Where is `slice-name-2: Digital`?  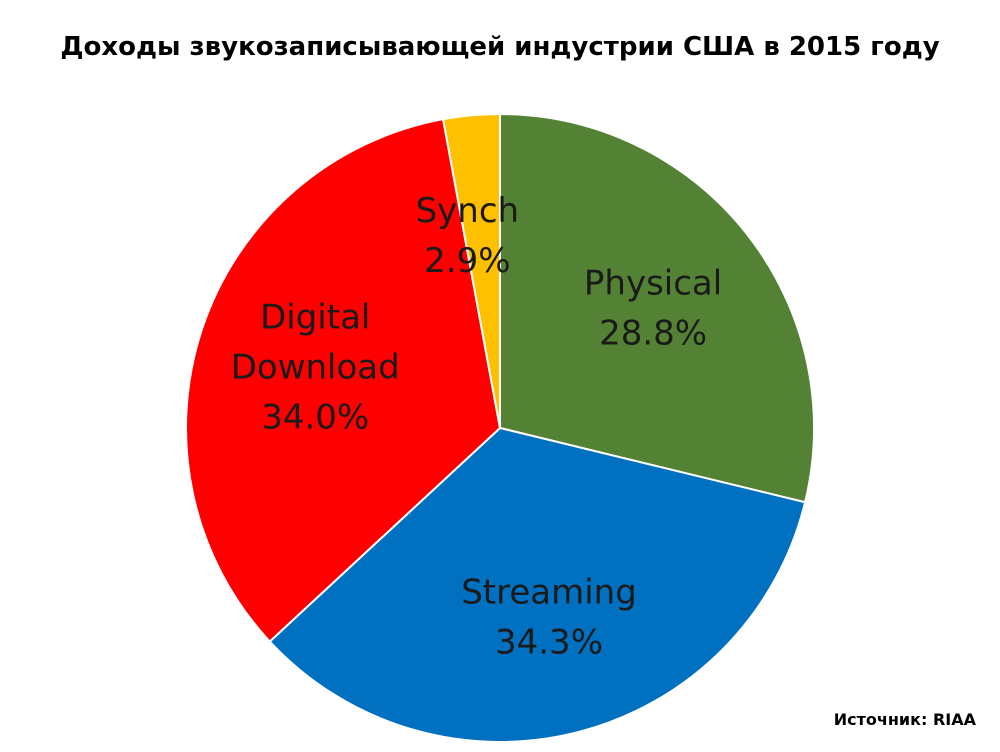 slice-name-2: Digital is located at coordinates (315, 318).